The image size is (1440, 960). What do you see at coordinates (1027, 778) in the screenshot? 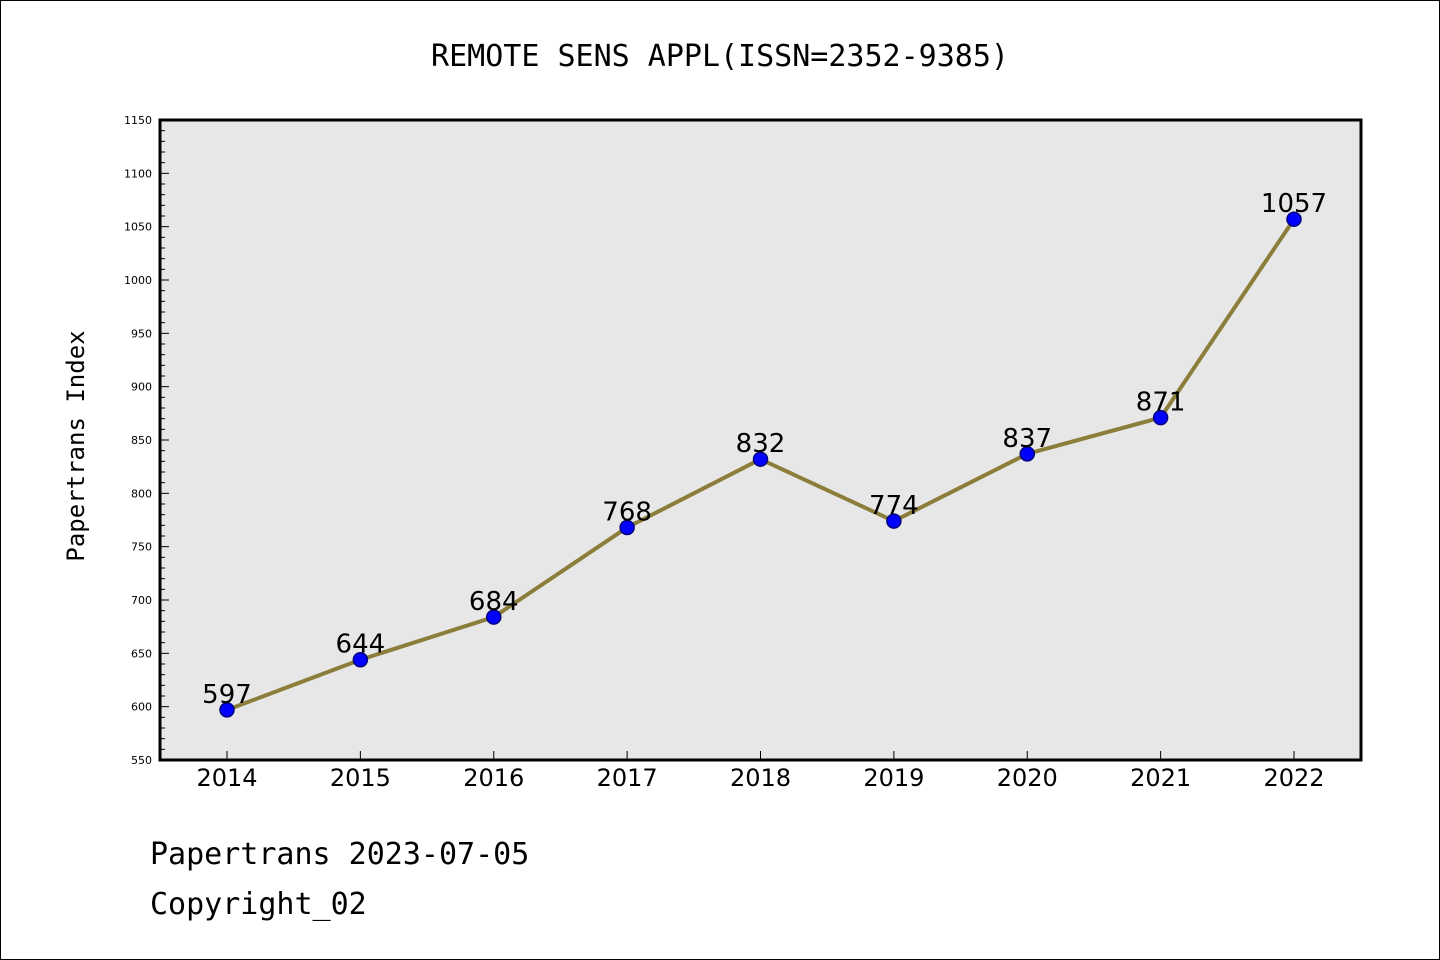
I see `x-tick-label: 2020` at bounding box center [1027, 778].